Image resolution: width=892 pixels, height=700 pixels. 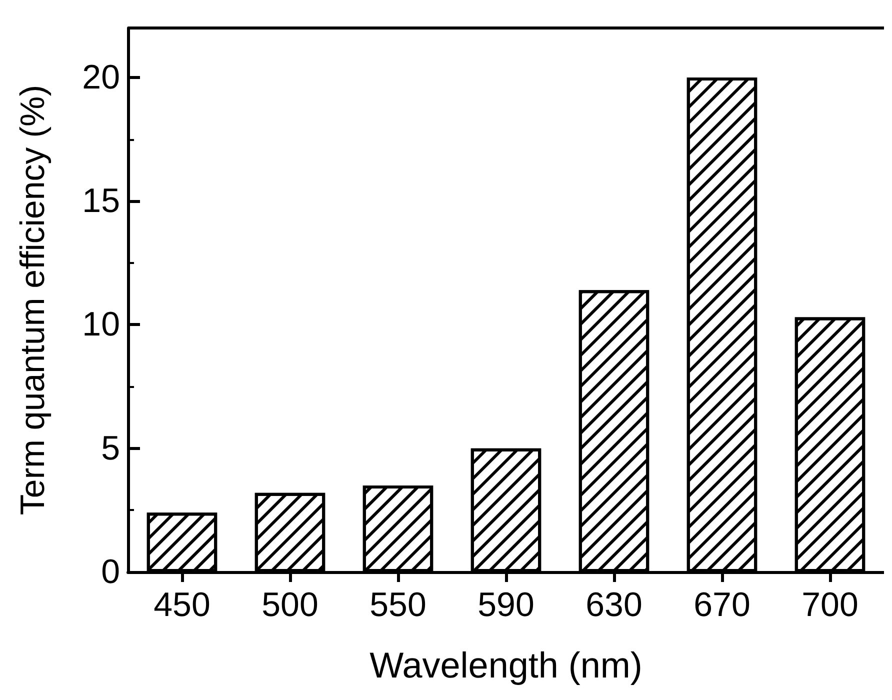 What do you see at coordinates (398, 605) in the screenshot?
I see `x-tick-label: 550` at bounding box center [398, 605].